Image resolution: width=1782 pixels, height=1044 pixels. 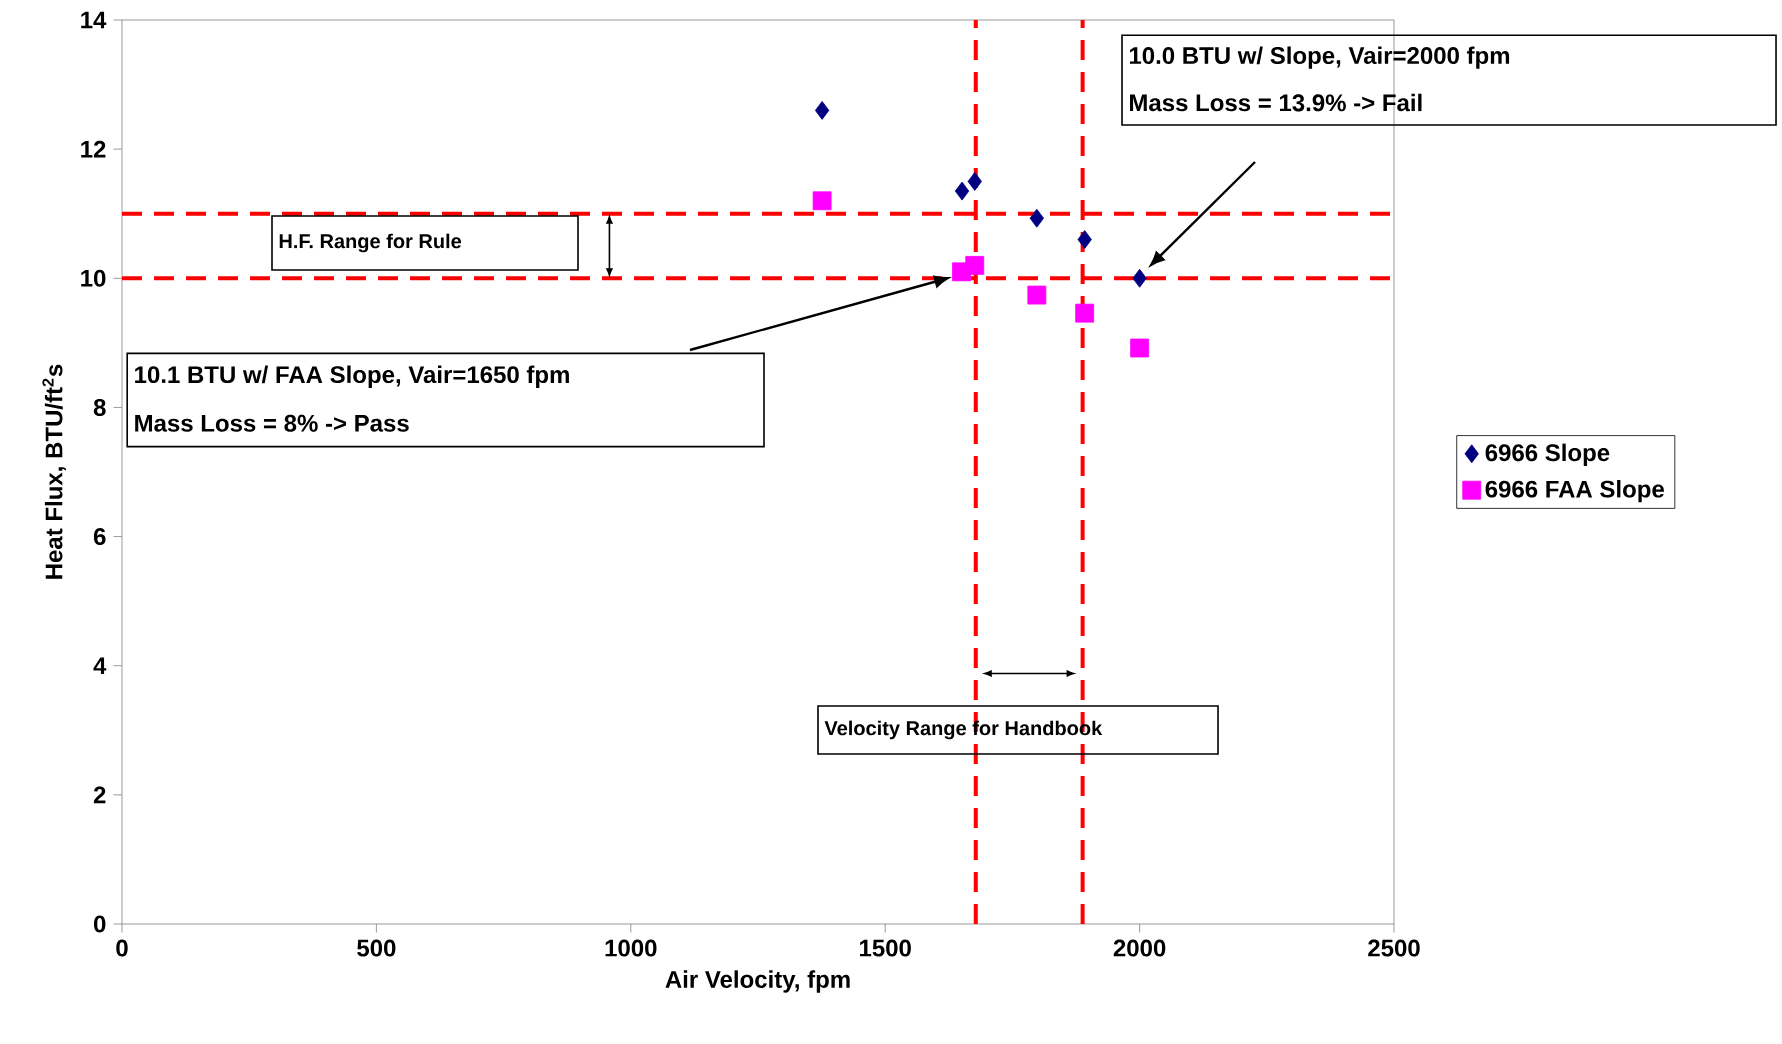 I want to click on y-tick-label: 4, so click(x=100, y=665).